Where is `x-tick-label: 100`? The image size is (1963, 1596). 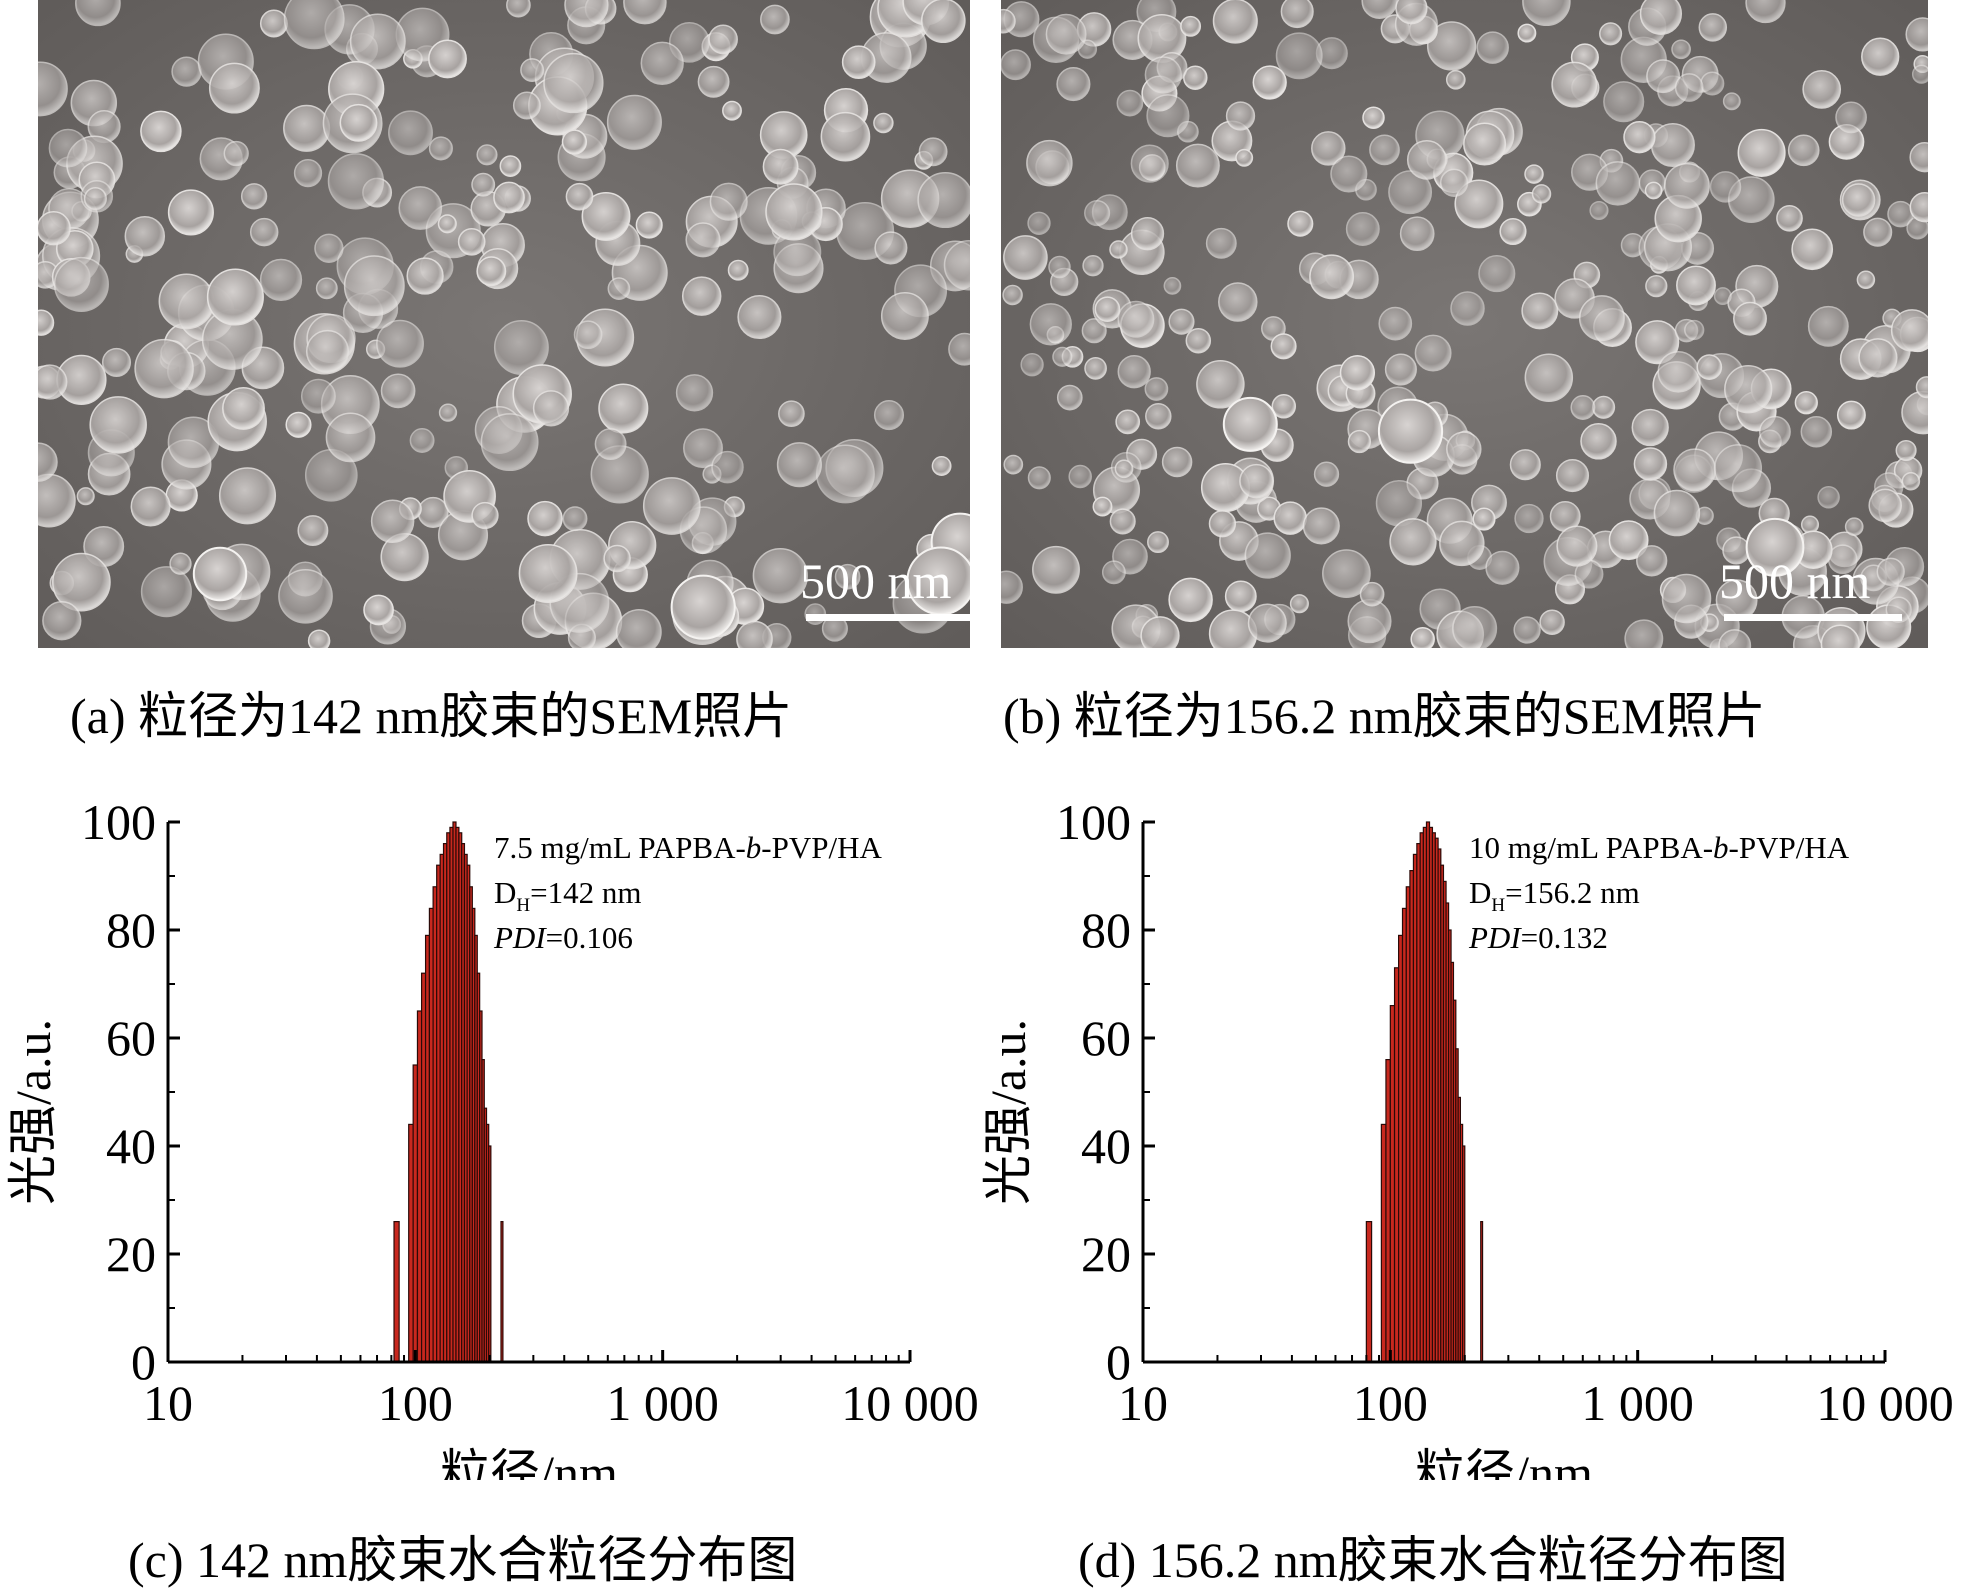 x-tick-label: 100 is located at coordinates (1390, 1403).